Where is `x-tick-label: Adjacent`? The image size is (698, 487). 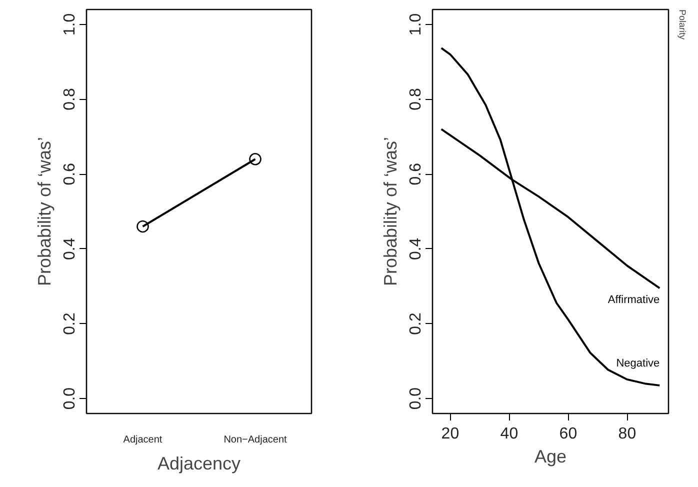 x-tick-label: Adjacent is located at coordinates (142, 440).